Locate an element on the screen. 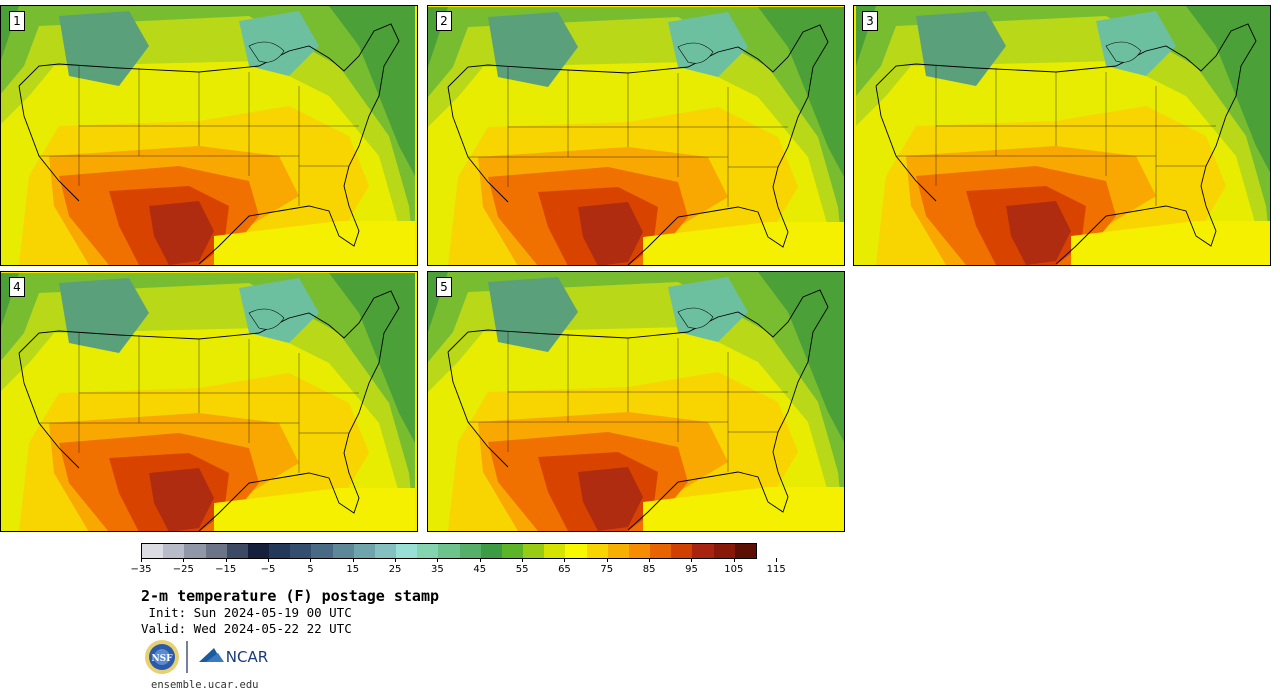 This screenshot has height=696, width=1280. member-number: 1 is located at coordinates (17, 21).